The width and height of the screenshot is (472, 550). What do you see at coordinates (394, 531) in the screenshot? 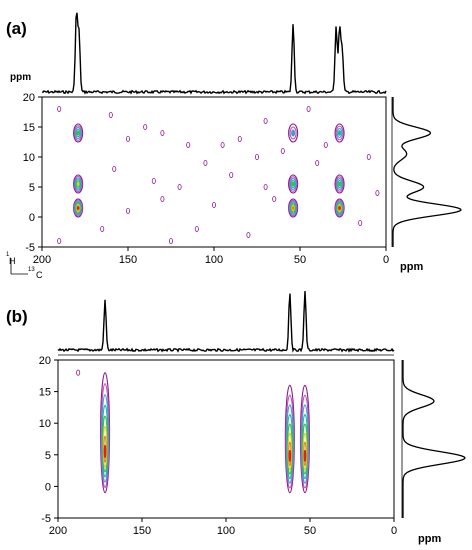
I see `x-tick-label: 0` at bounding box center [394, 531].